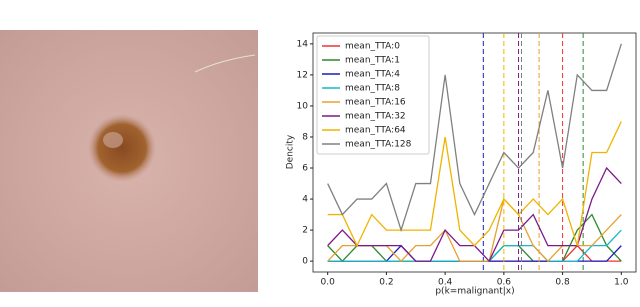 The image size is (640, 307). What do you see at coordinates (474, 292) in the screenshot?
I see `x-axis-label: p(k=malignant|x)` at bounding box center [474, 292].